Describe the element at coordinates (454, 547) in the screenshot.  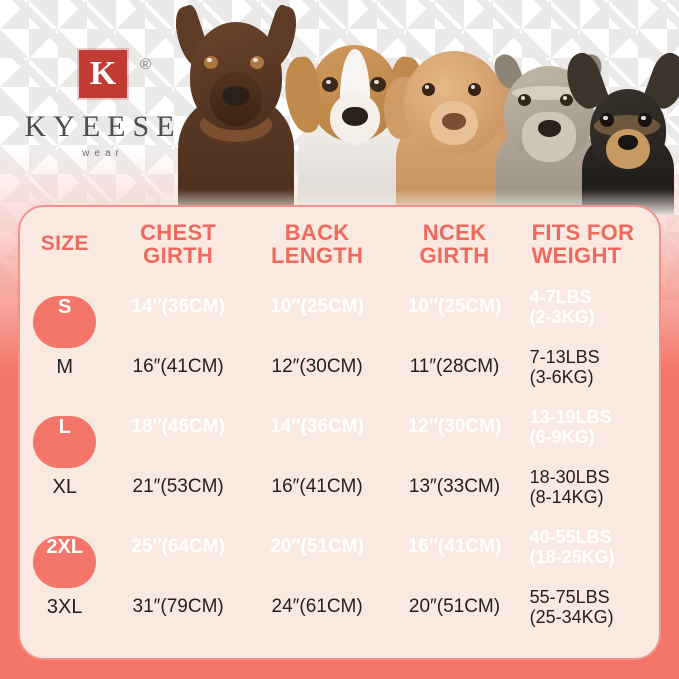
I see `cell-neck-girth: 16″(41CM)` at that location.